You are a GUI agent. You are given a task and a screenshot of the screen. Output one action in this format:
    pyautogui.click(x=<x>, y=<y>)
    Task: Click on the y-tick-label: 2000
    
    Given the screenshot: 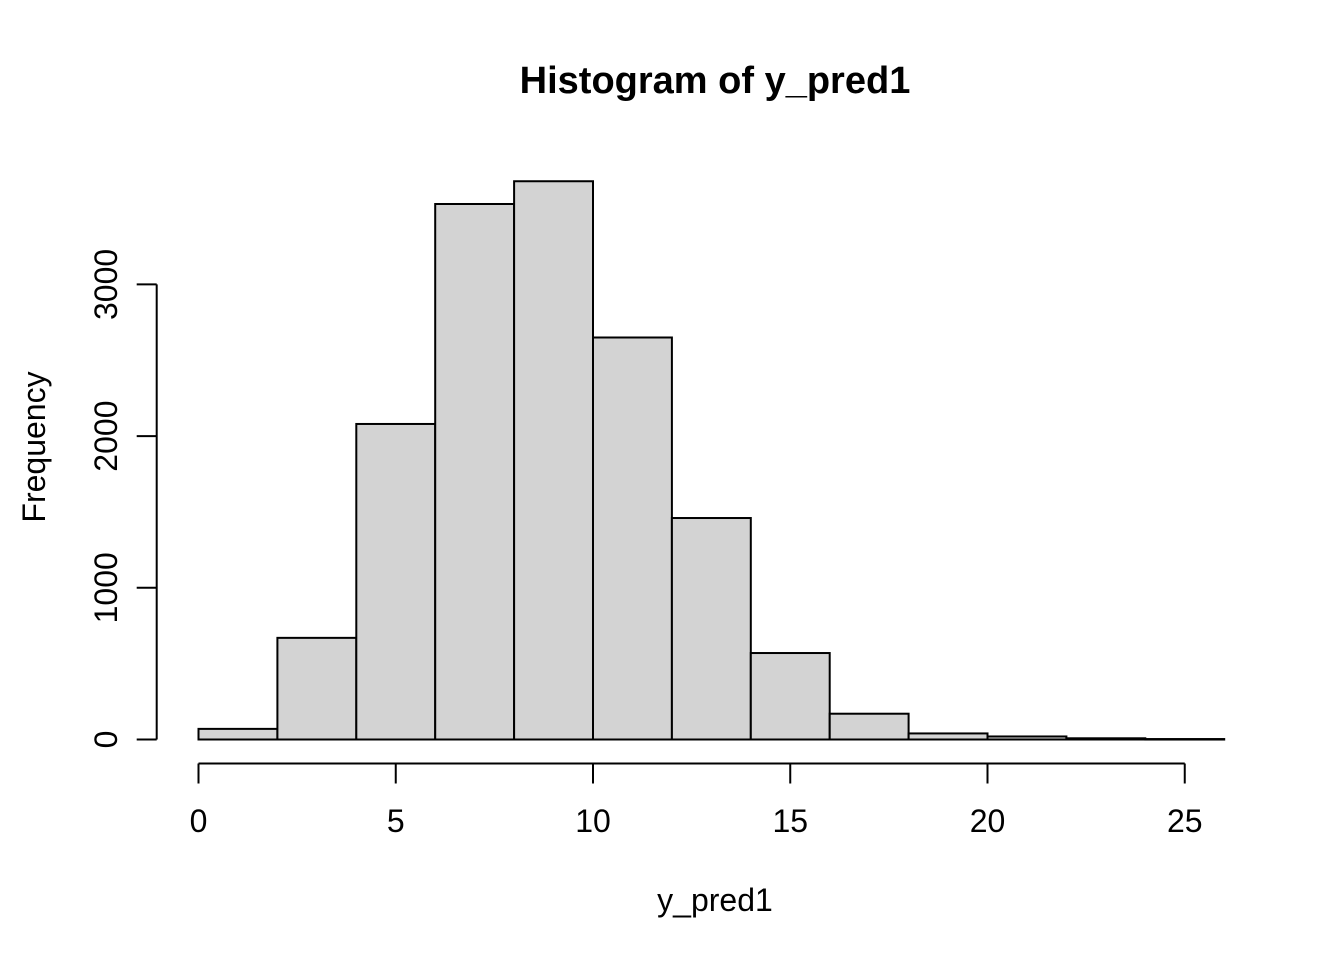 What is the action you would take?
    pyautogui.click(x=106, y=436)
    